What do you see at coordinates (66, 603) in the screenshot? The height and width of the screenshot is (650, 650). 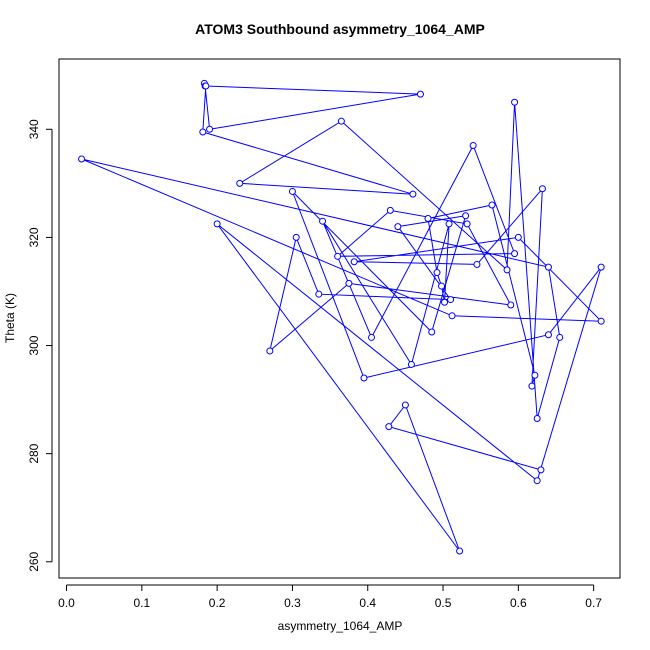 I see `x-tick-label: 0.0` at bounding box center [66, 603].